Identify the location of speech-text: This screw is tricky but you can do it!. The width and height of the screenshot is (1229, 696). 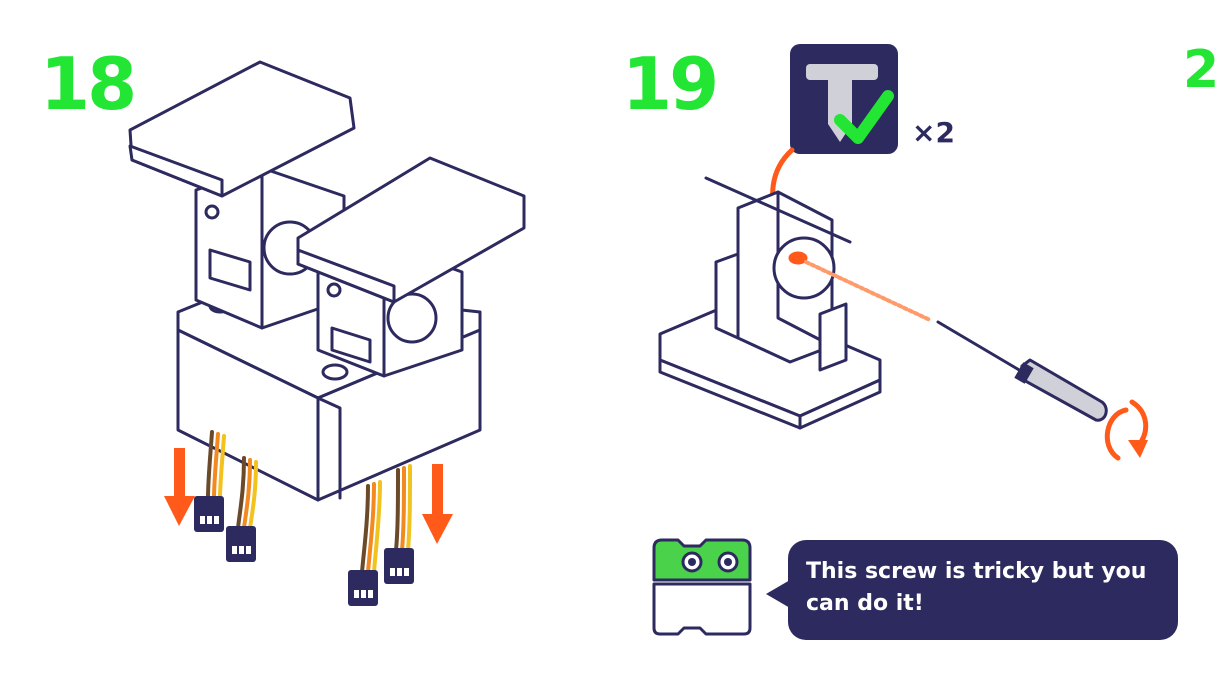
(976, 587).